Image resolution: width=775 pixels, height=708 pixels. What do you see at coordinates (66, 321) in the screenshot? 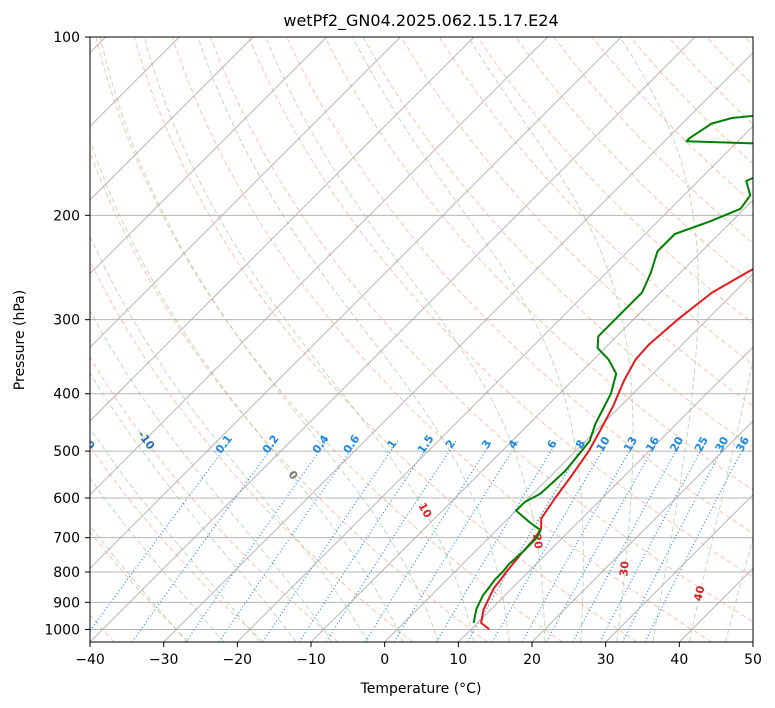
I see `y-tick-label: 300` at bounding box center [66, 321].